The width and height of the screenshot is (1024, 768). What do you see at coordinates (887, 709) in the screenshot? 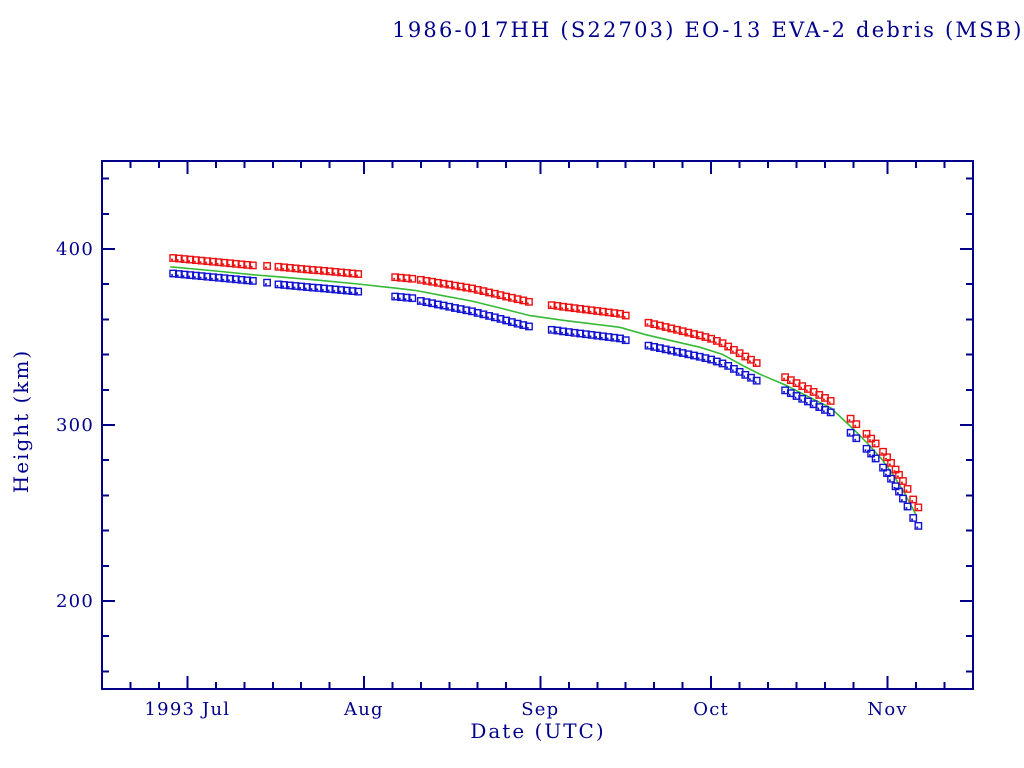
I see `svg-text: Nov` at bounding box center [887, 709].